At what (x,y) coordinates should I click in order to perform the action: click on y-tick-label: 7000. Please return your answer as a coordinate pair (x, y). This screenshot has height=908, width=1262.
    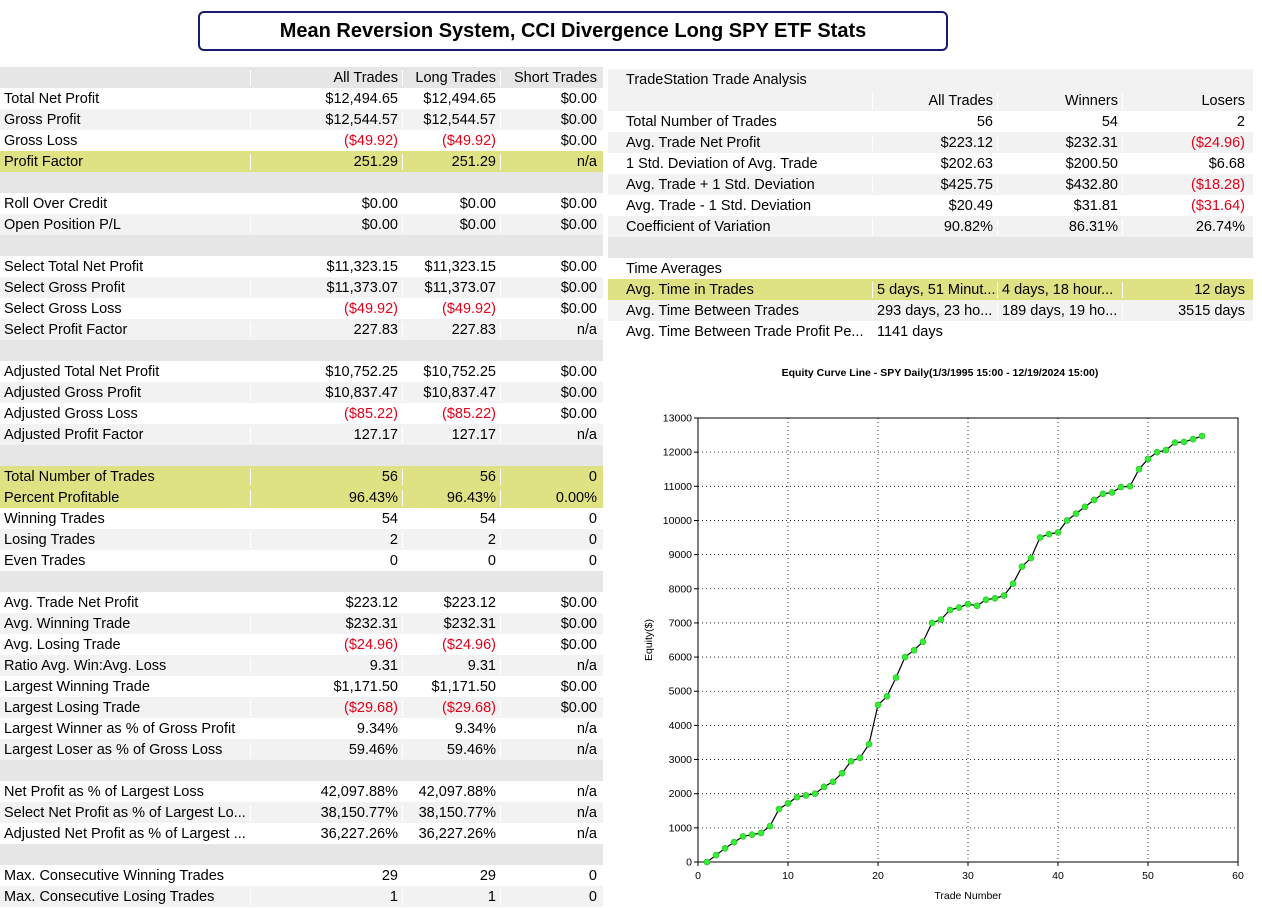
    Looking at the image, I should click on (681, 623).